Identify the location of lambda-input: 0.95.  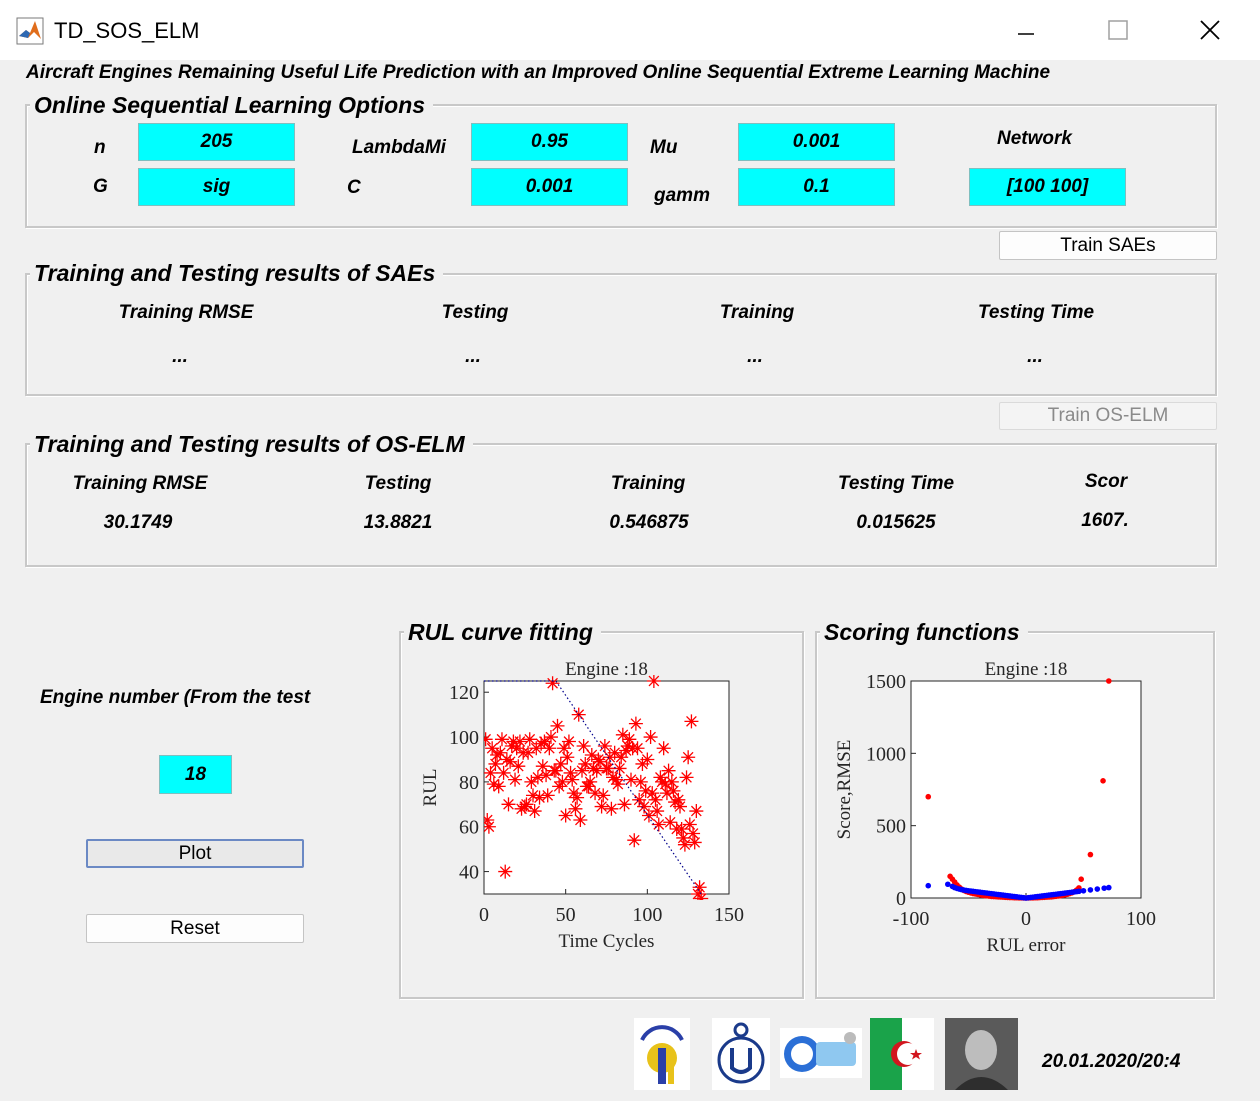
(549, 142).